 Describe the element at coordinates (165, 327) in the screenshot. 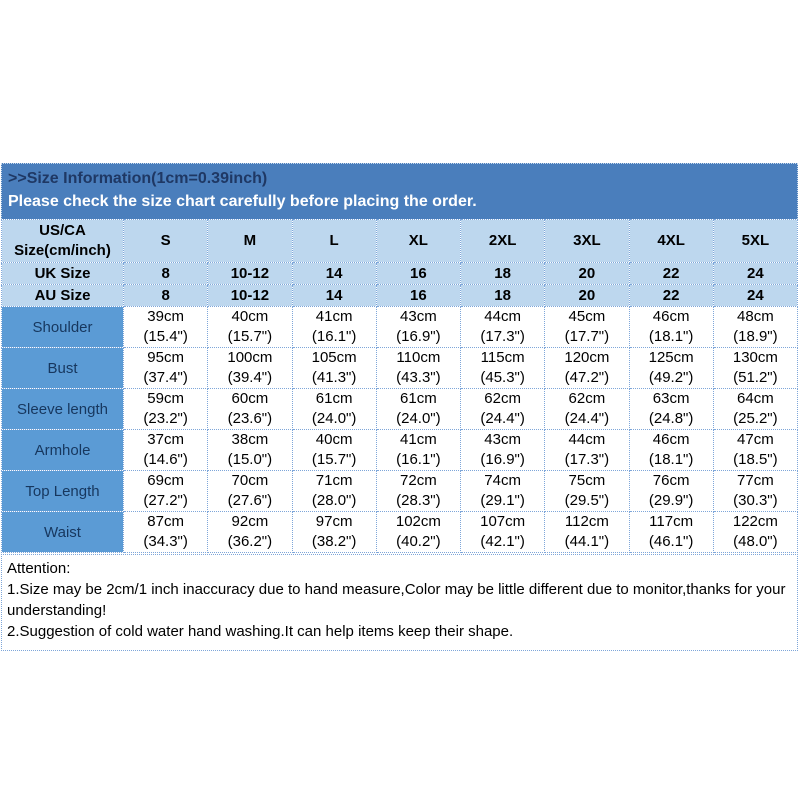

I see `table-cell: 39cm (15.4")` at that location.